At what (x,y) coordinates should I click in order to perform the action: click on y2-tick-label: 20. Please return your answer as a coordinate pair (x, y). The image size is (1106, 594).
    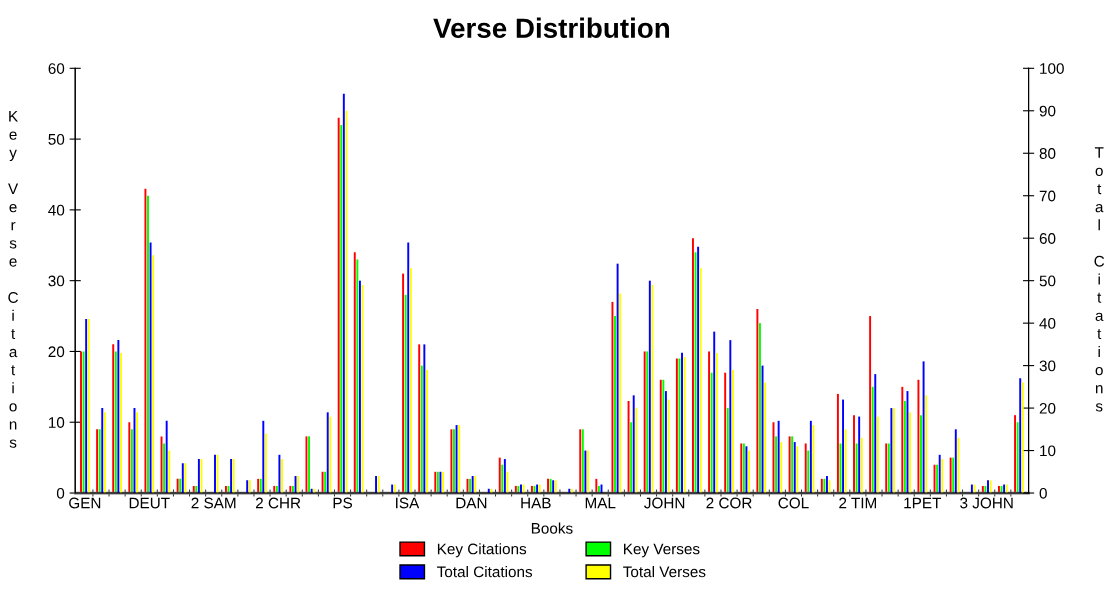
    Looking at the image, I should click on (1047, 408).